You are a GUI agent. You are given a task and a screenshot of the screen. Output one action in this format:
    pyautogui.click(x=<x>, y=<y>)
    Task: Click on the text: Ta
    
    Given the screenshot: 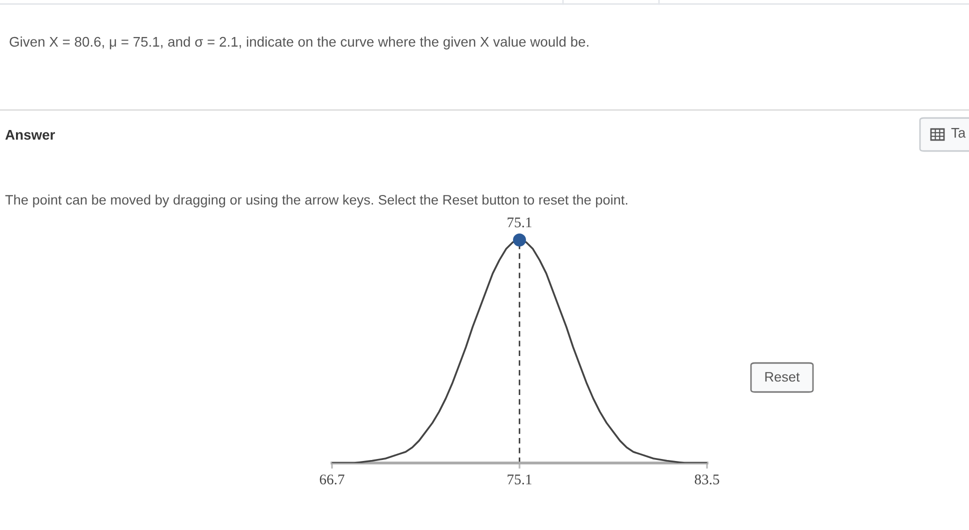 What is the action you would take?
    pyautogui.click(x=958, y=133)
    